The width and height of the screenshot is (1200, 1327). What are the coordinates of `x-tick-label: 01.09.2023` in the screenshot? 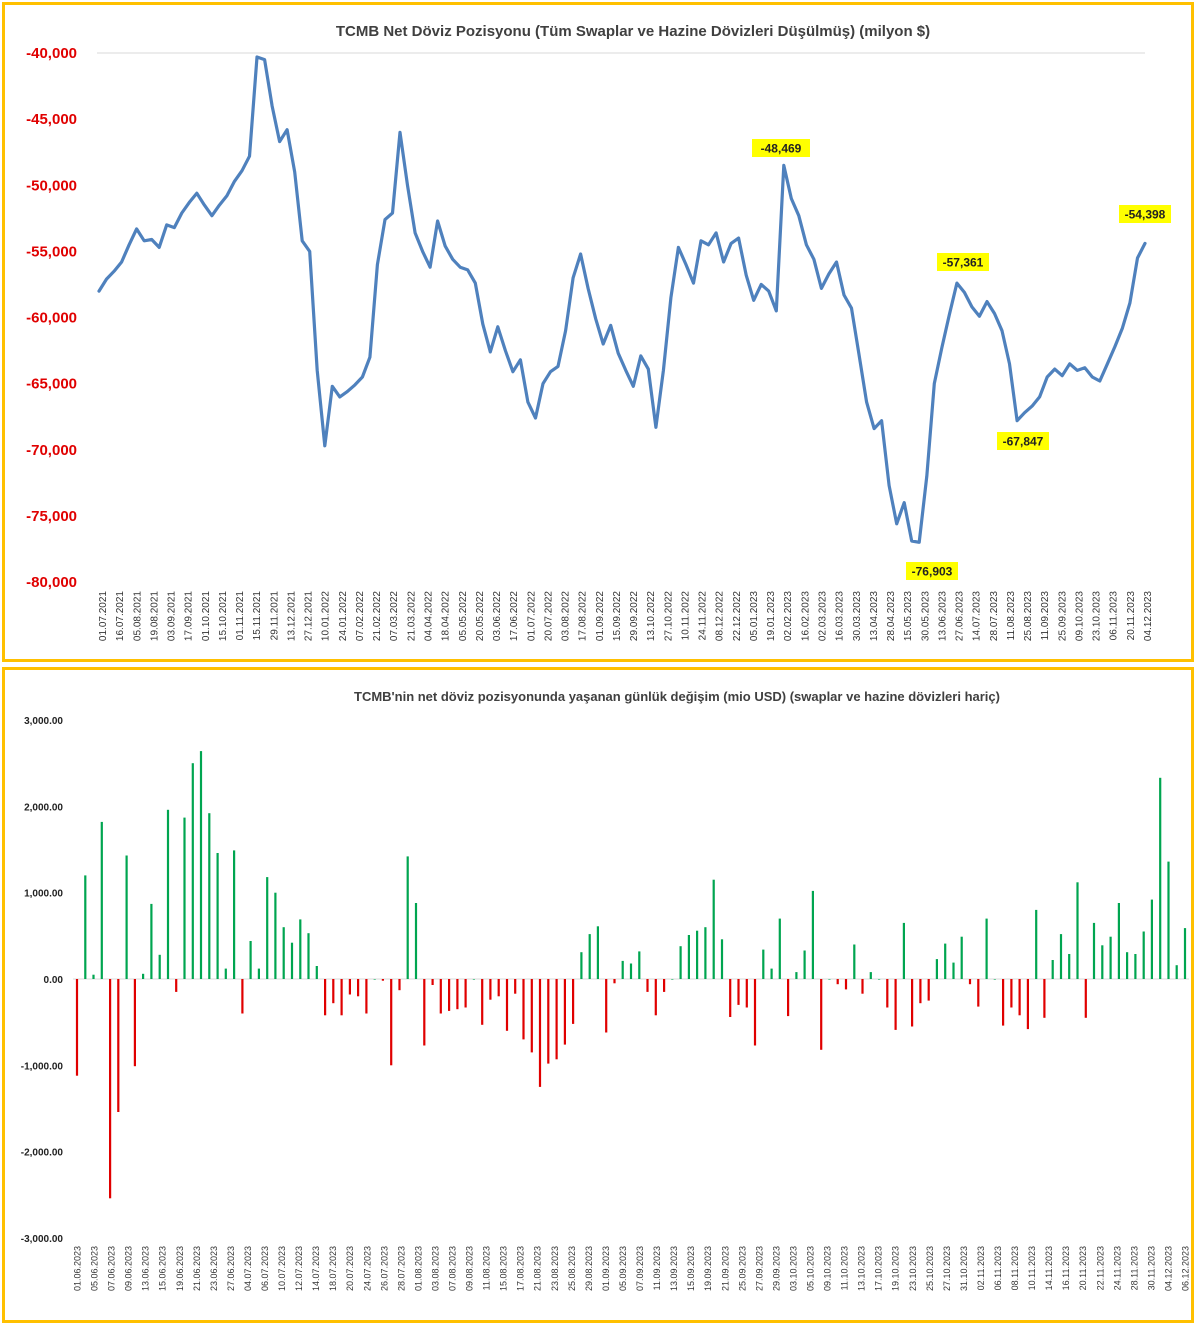 It's located at (606, 1268).